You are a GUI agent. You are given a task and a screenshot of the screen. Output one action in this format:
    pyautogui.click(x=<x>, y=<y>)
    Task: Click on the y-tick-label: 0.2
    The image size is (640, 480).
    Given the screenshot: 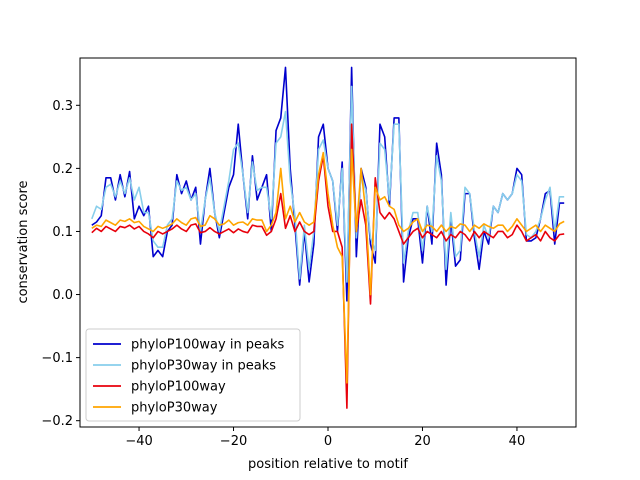 What is the action you would take?
    pyautogui.click(x=62, y=169)
    